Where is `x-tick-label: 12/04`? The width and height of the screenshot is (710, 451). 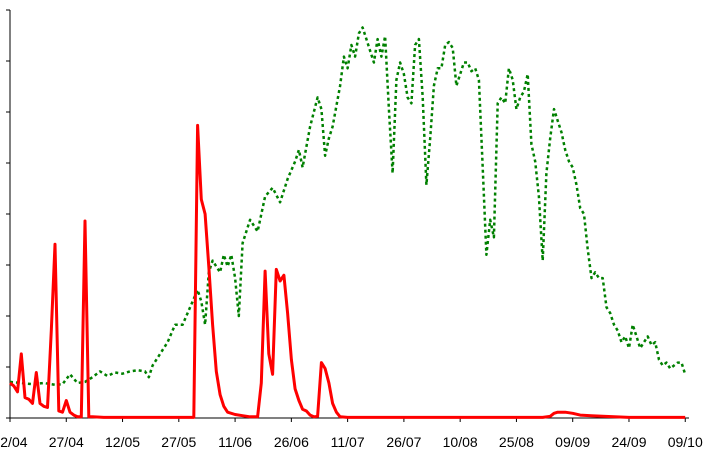
x-tick-label: 12/04 is located at coordinates (14, 442).